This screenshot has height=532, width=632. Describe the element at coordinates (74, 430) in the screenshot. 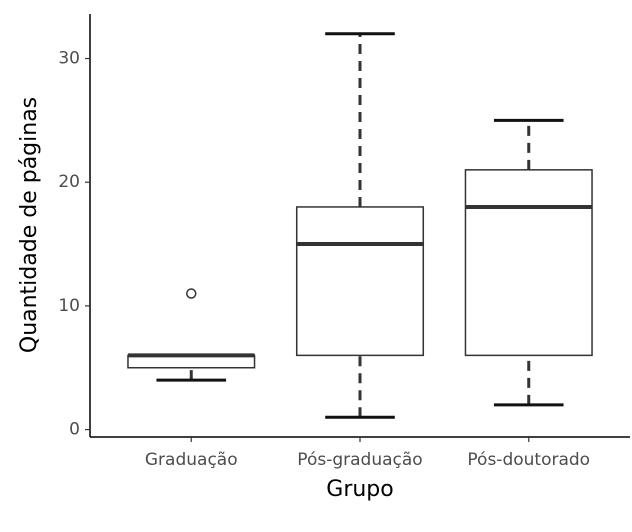

I see `y-tick-label: 0` at that location.